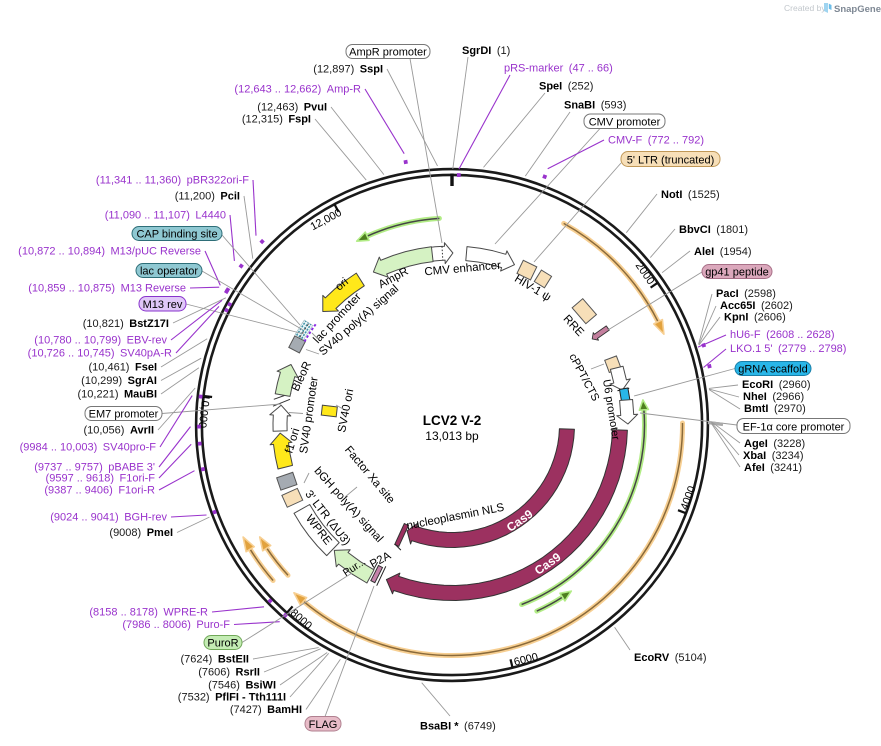  I want to click on svg-text: (12,897) SspI, so click(348, 70).